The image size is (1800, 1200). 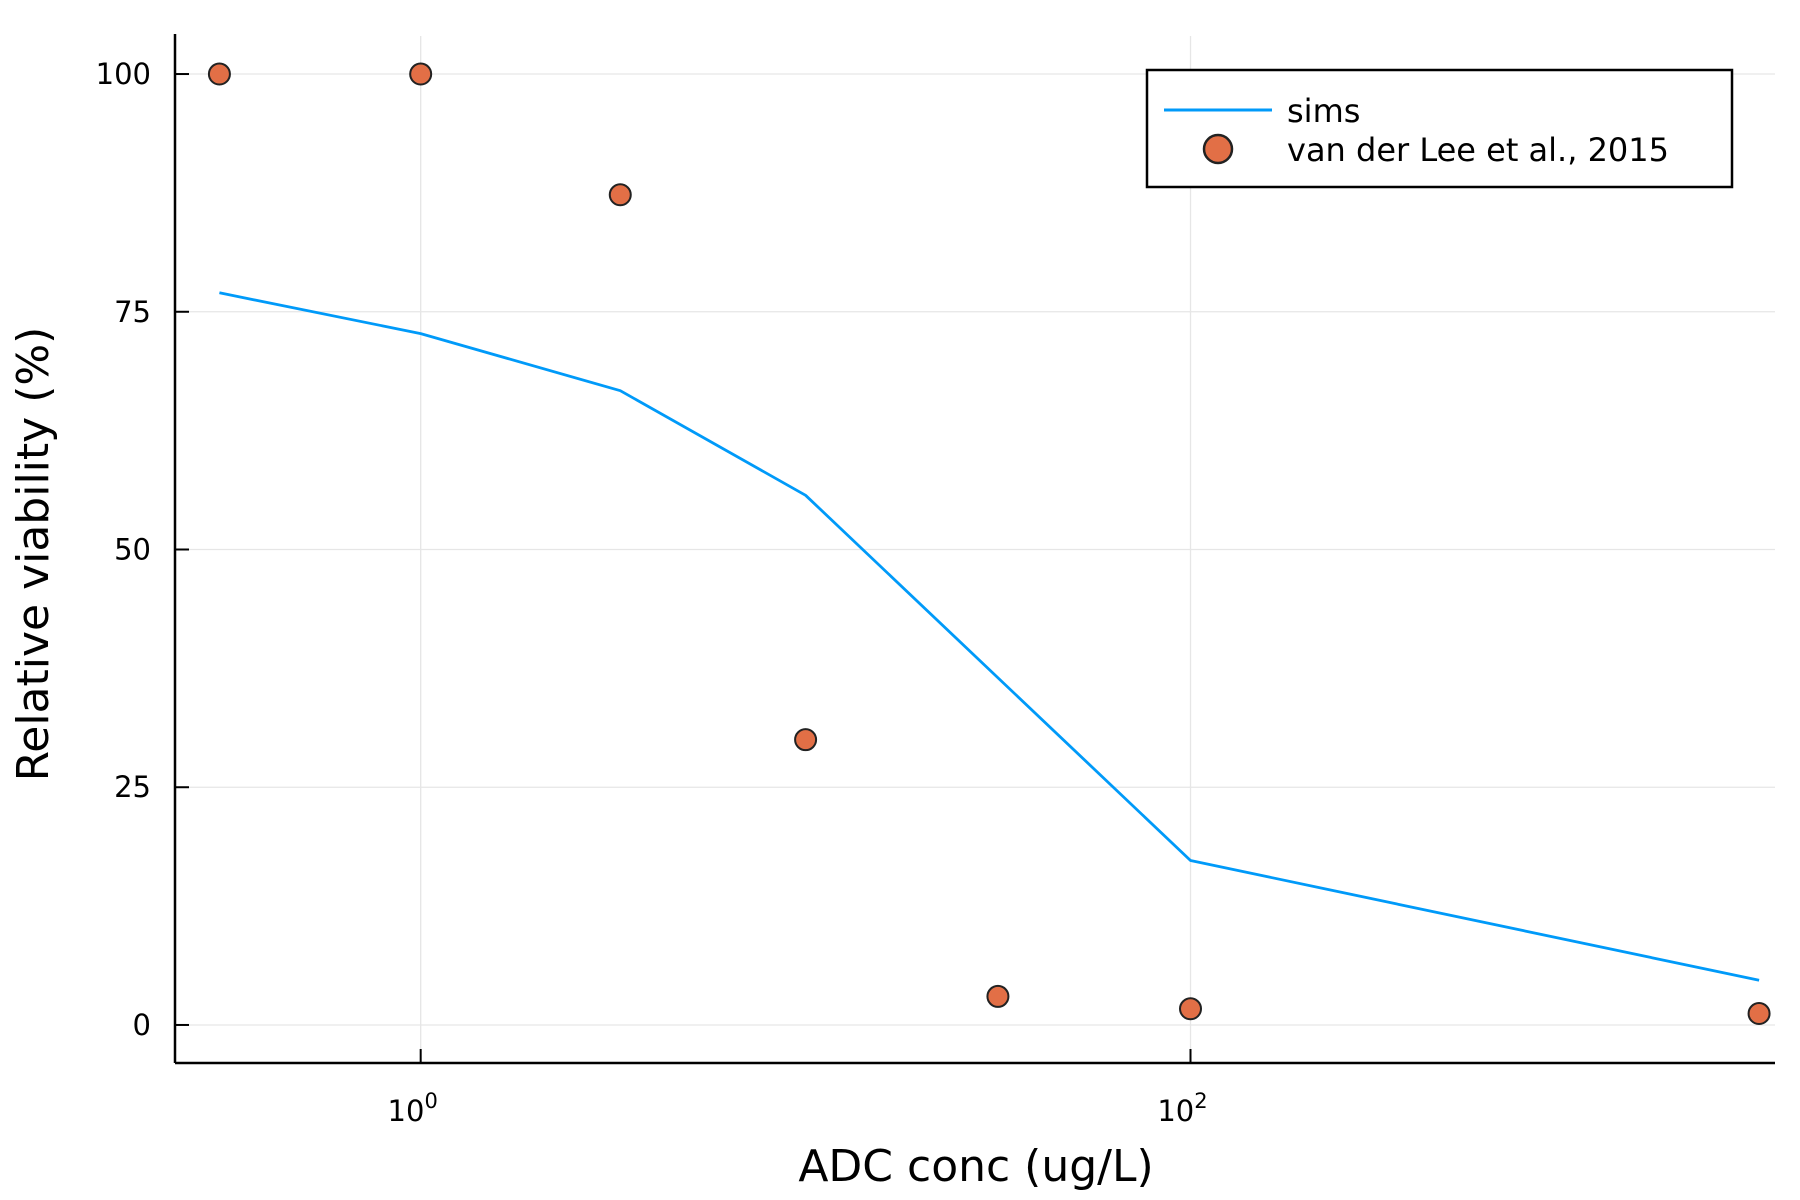 What do you see at coordinates (1439, 128) in the screenshot?
I see `legend-box` at bounding box center [1439, 128].